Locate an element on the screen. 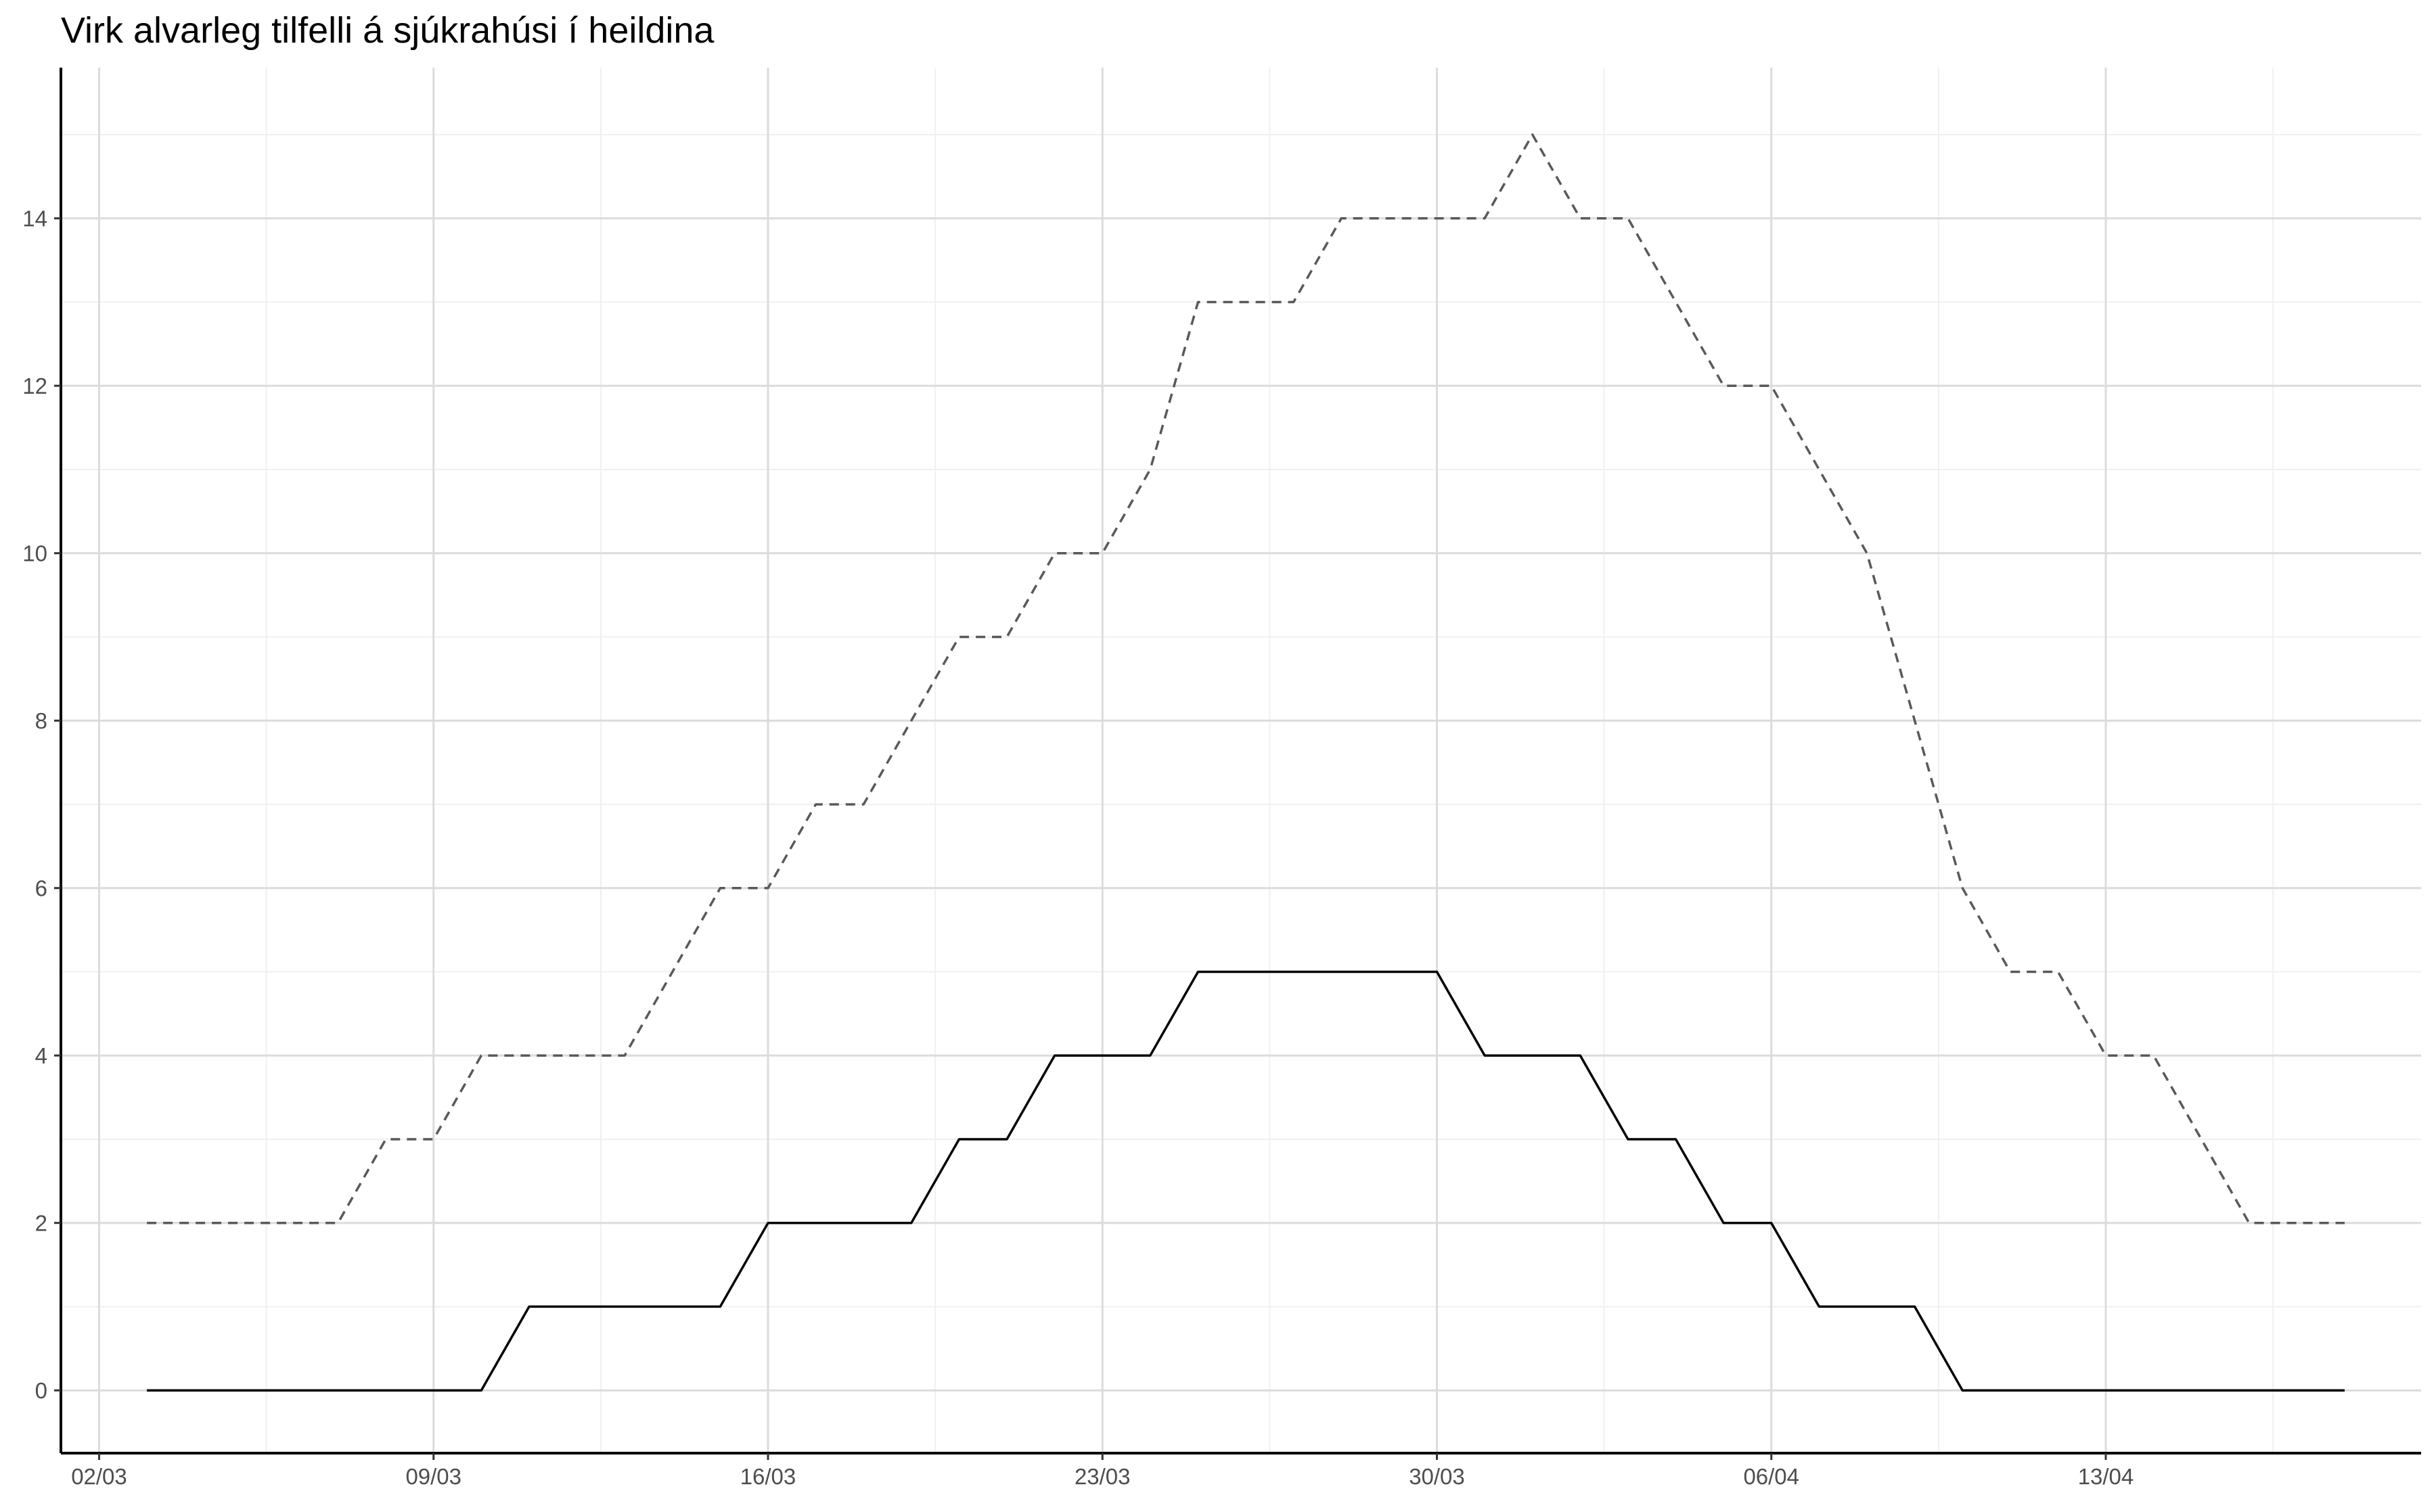  x-tick-label: 09/03 is located at coordinates (433, 1477).